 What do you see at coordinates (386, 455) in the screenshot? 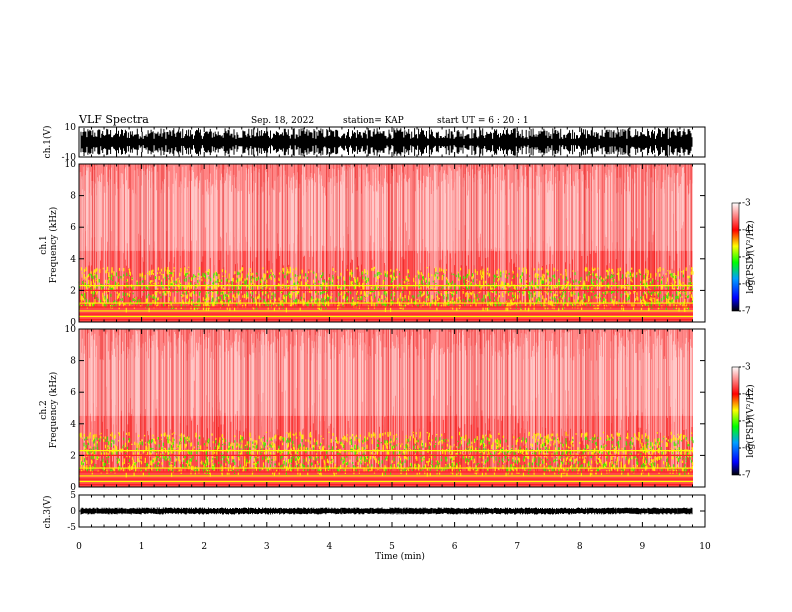
I see `ch2-spectrogram-green-band` at bounding box center [386, 455].